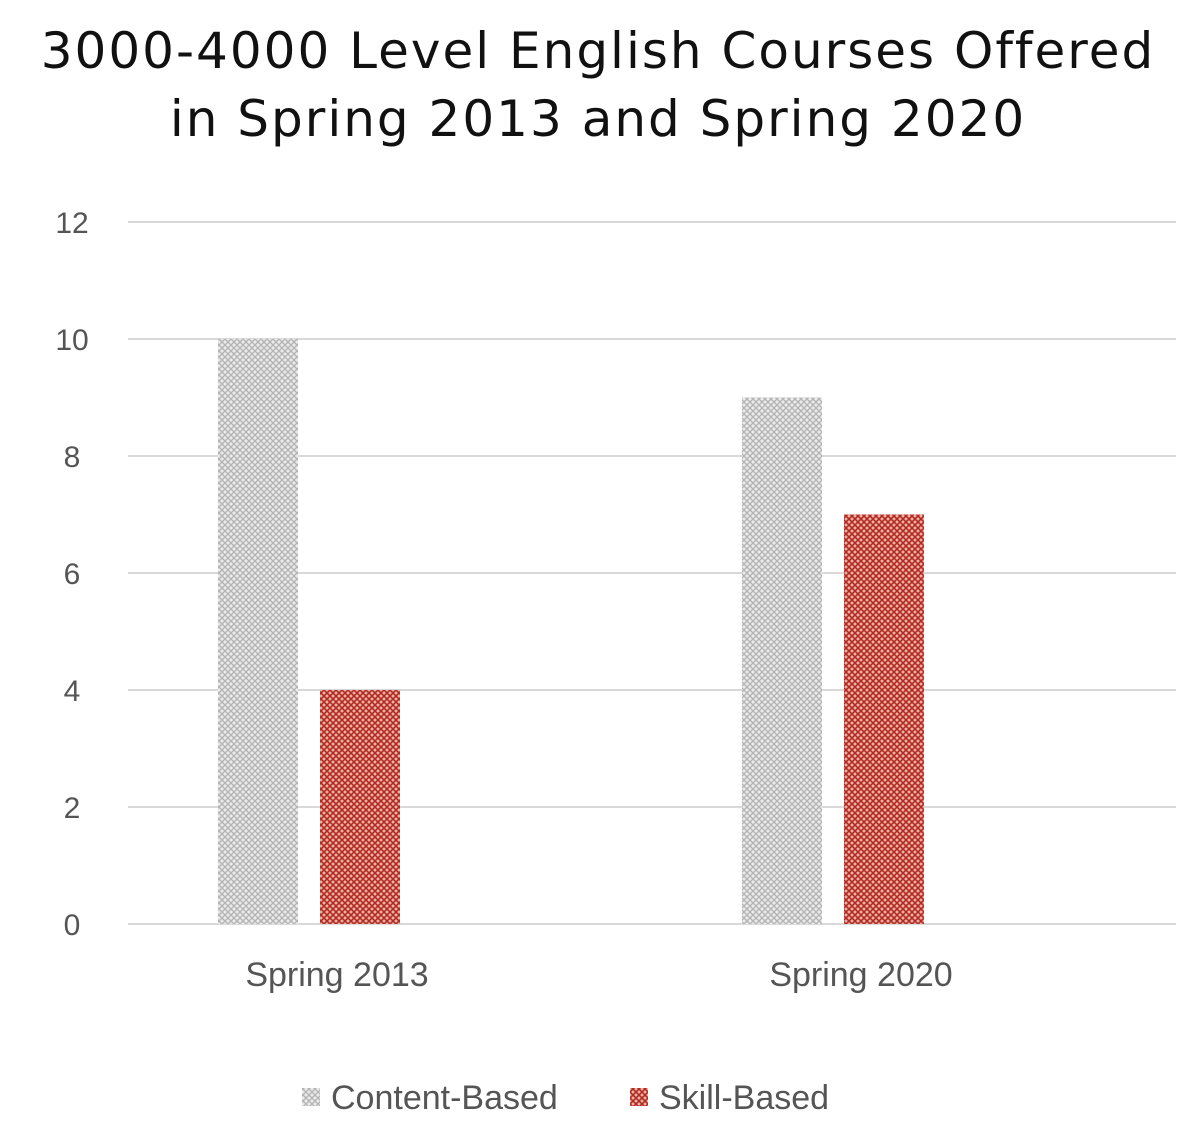 This screenshot has width=1200, height=1137. What do you see at coordinates (598, 51) in the screenshot?
I see `chart-title-line-1: 3000-4000 Level English Courses Offered` at bounding box center [598, 51].